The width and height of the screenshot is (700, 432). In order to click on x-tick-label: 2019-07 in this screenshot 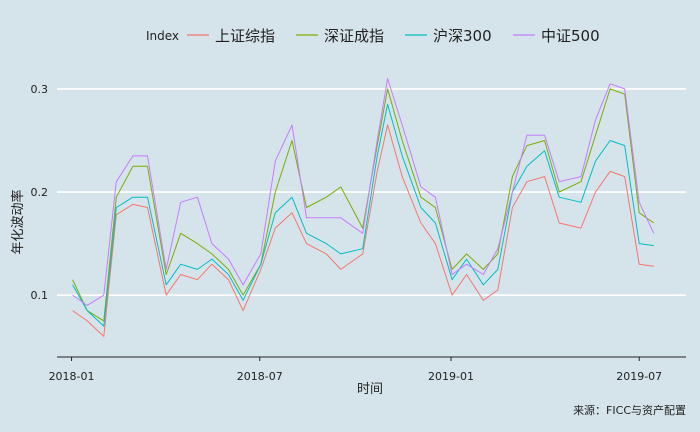, I will do `click(639, 376)`.